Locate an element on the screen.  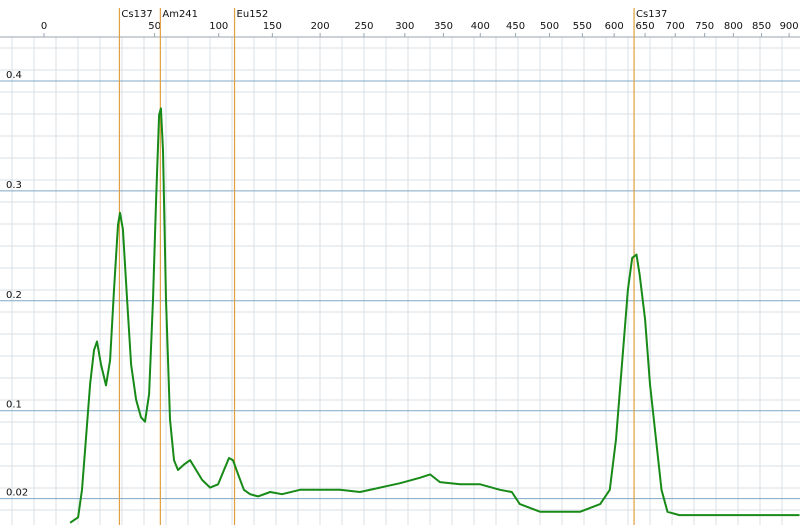
y-tick-label: 0.4 is located at coordinates (14, 75).